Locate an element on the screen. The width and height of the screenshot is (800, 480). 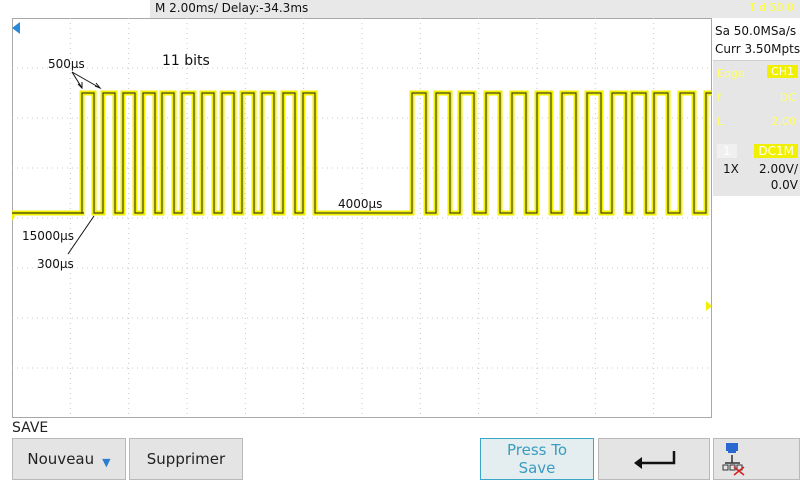
top-status-bar: M 2.00ms/ Delay:-34.3ms T'd 50.0 is located at coordinates (400, 9).